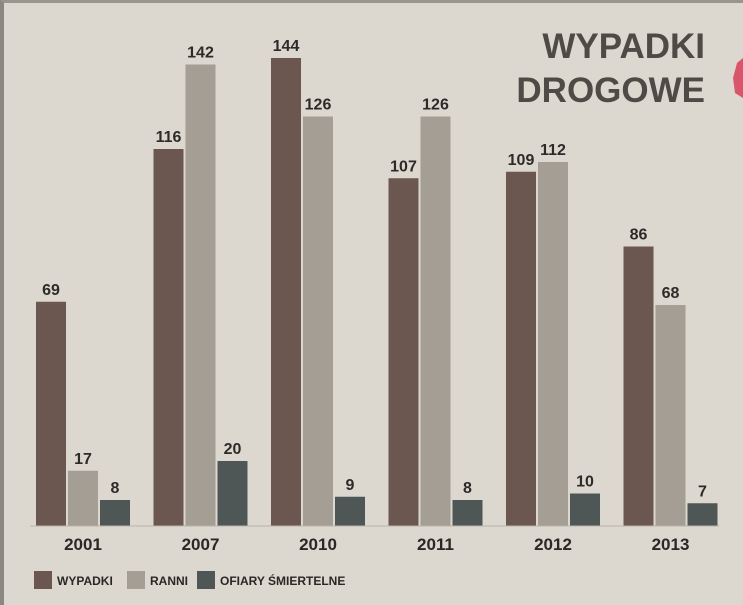  Describe the element at coordinates (286, 46) in the screenshot. I see `value-label-2010-1: 144` at that location.